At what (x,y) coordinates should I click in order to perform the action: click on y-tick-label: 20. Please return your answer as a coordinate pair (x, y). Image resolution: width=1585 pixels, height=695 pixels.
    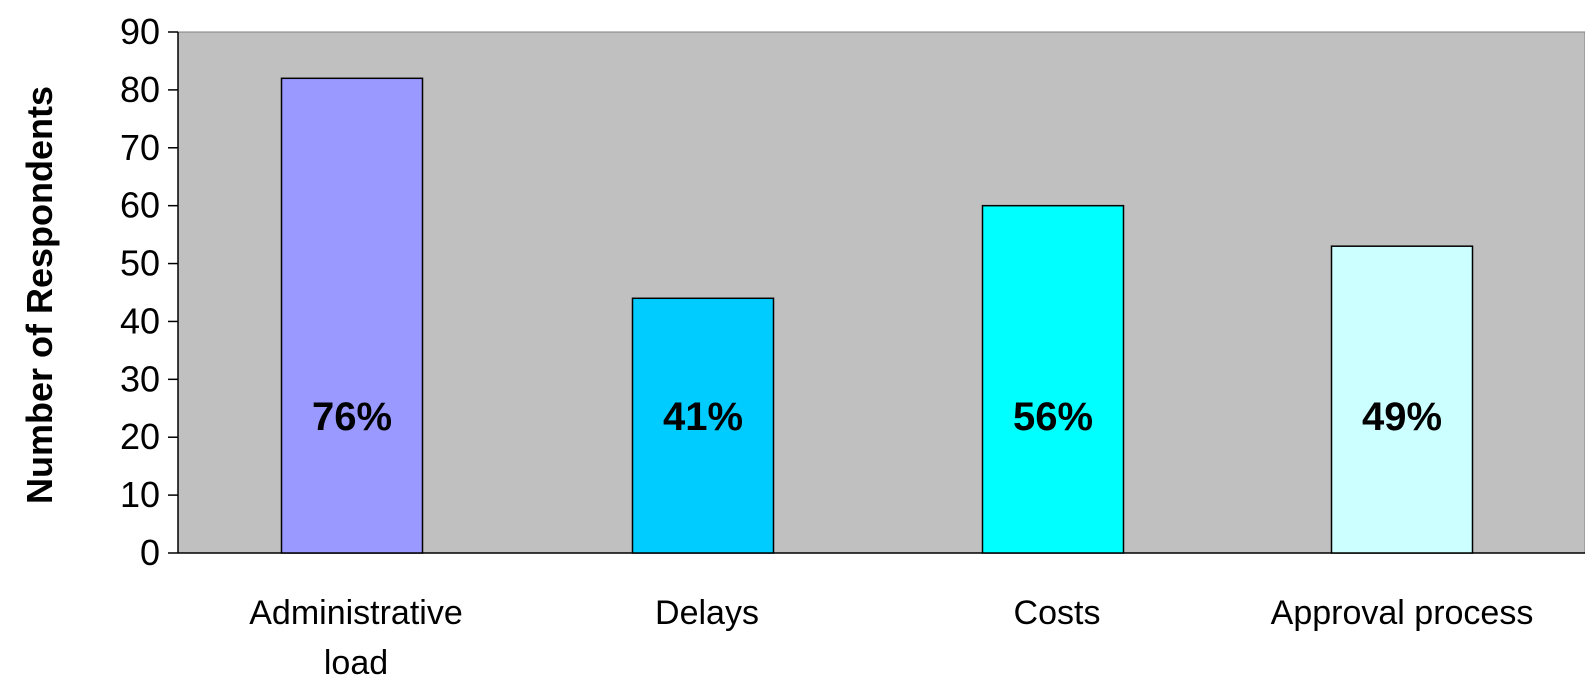
    Looking at the image, I should click on (140, 436).